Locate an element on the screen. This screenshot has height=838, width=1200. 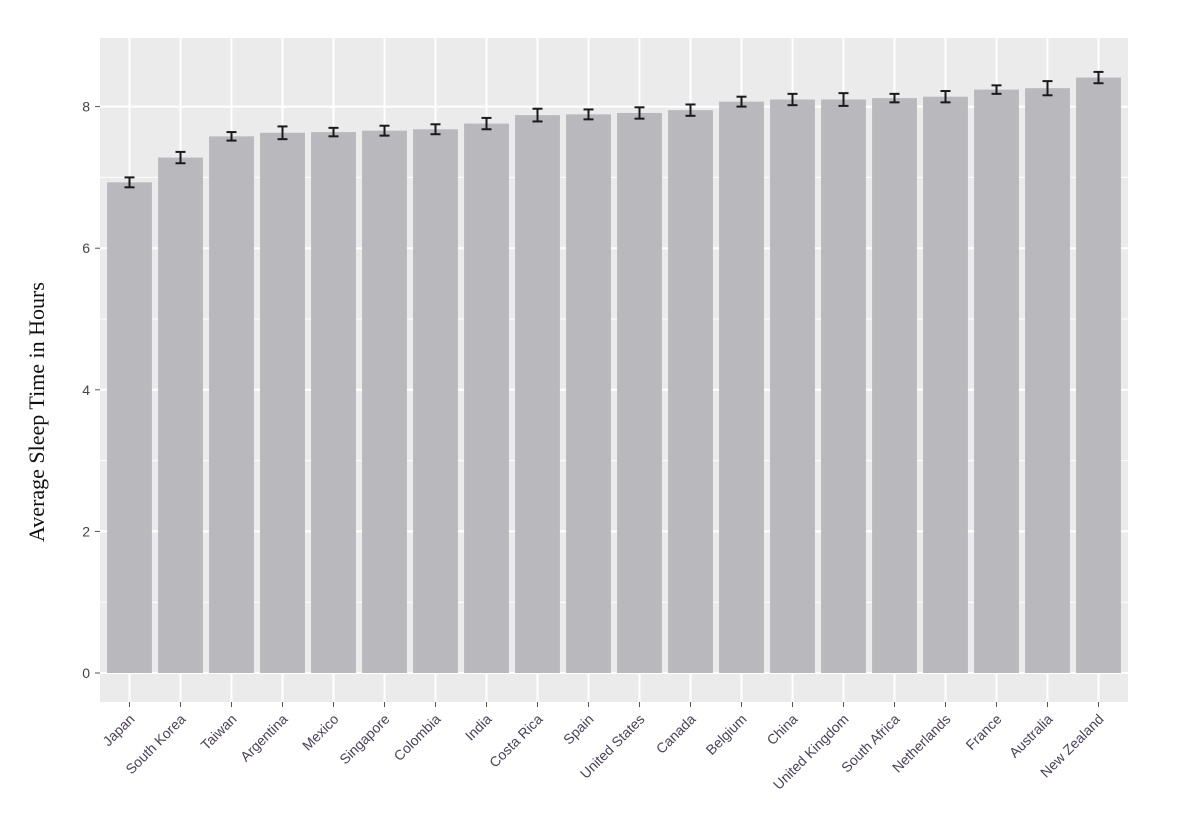
x-tick-label: Belgium is located at coordinates (726, 734).